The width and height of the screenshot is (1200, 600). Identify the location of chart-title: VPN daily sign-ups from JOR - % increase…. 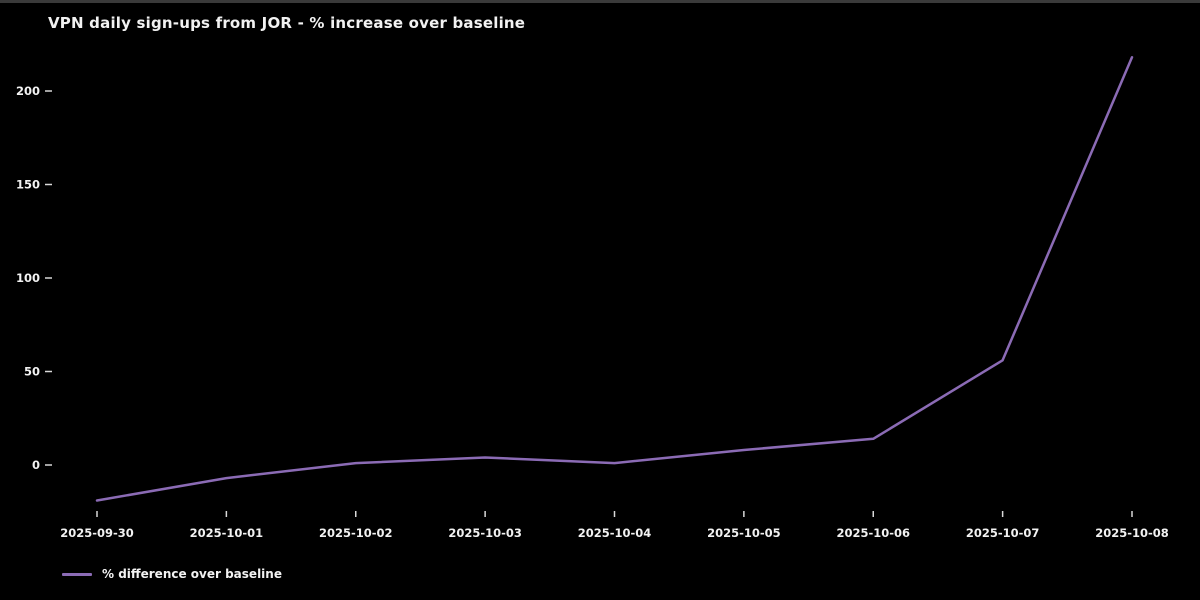
(287, 23).